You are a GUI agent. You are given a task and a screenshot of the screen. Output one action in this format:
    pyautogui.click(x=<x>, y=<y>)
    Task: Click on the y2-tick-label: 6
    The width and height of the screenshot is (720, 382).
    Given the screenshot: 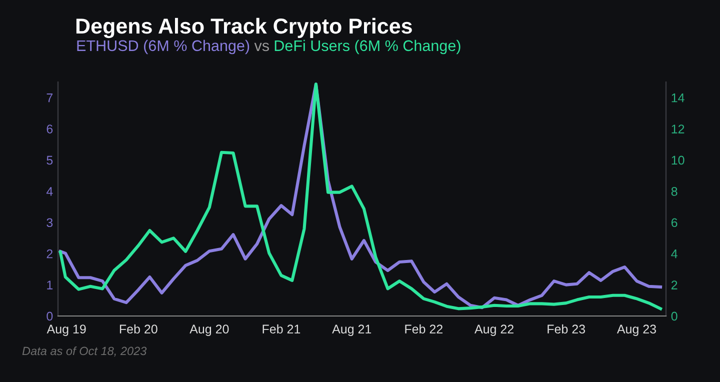 What is the action you would take?
    pyautogui.click(x=674, y=223)
    